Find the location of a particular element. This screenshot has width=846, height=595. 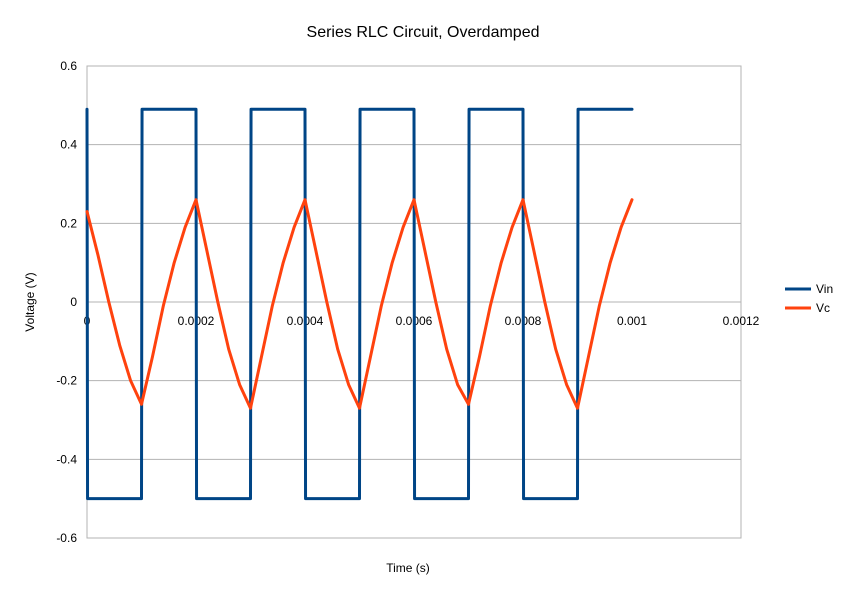

legend: Vin Vc is located at coordinates (809, 298).